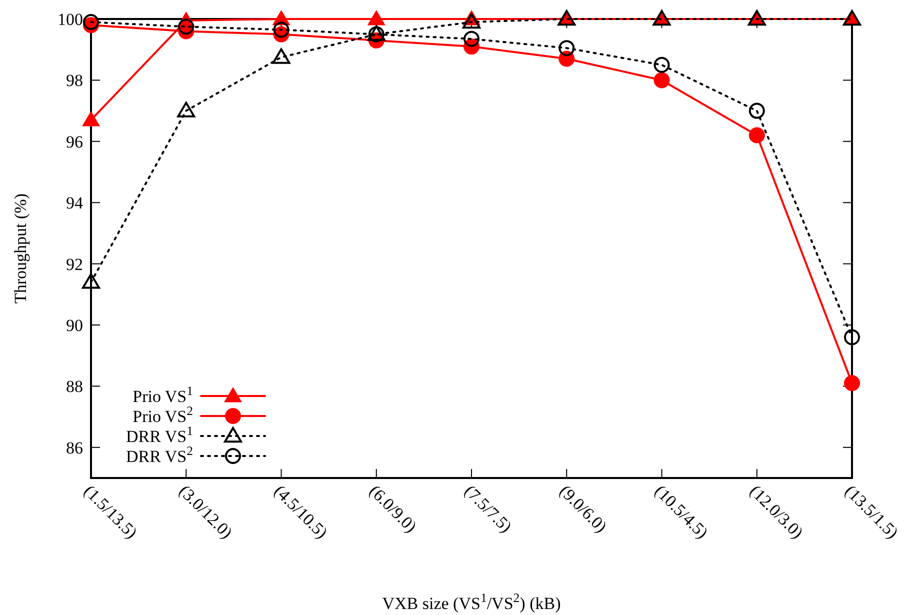 This screenshot has height=615, width=912. Describe the element at coordinates (159, 455) in the screenshot. I see `legend-label: DRR VS$^{2}$` at that location.